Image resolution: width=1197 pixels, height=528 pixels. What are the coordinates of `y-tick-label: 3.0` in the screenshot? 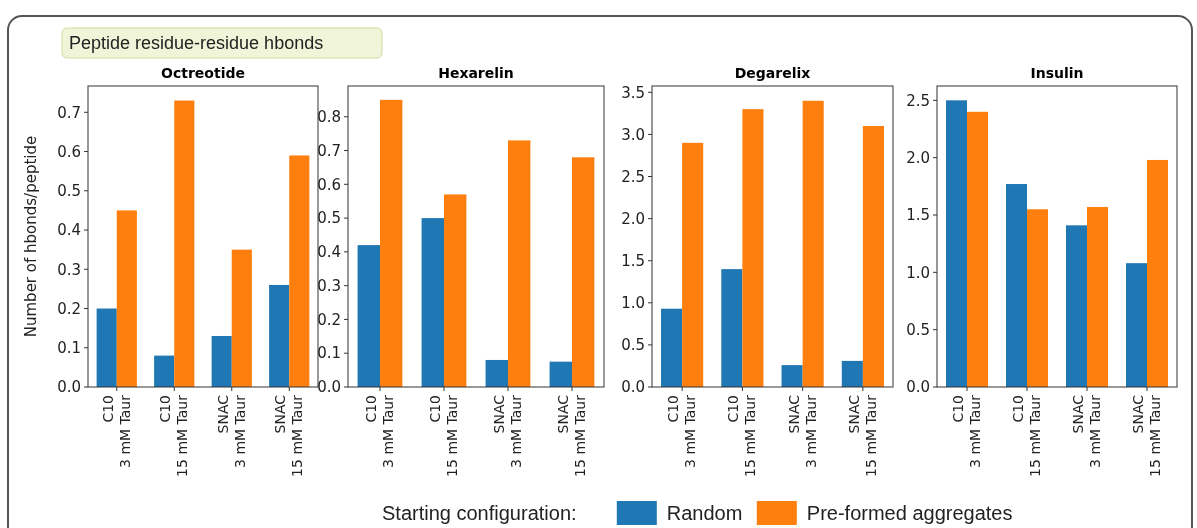 It's located at (633, 134).